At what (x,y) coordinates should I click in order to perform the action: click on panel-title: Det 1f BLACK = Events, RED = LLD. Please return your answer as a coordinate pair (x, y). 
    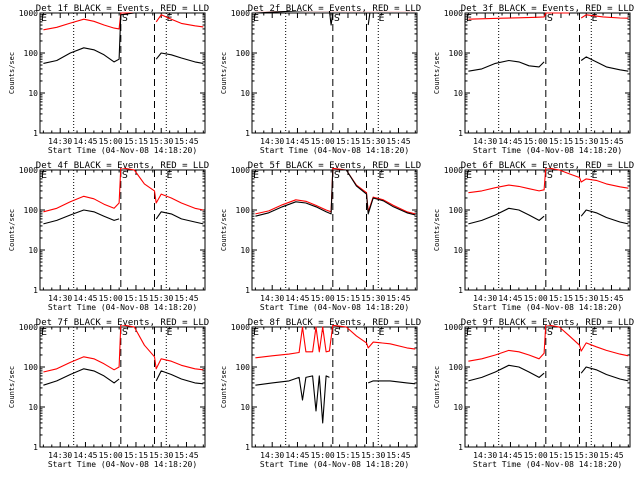
    Looking at the image, I should click on (122, 9).